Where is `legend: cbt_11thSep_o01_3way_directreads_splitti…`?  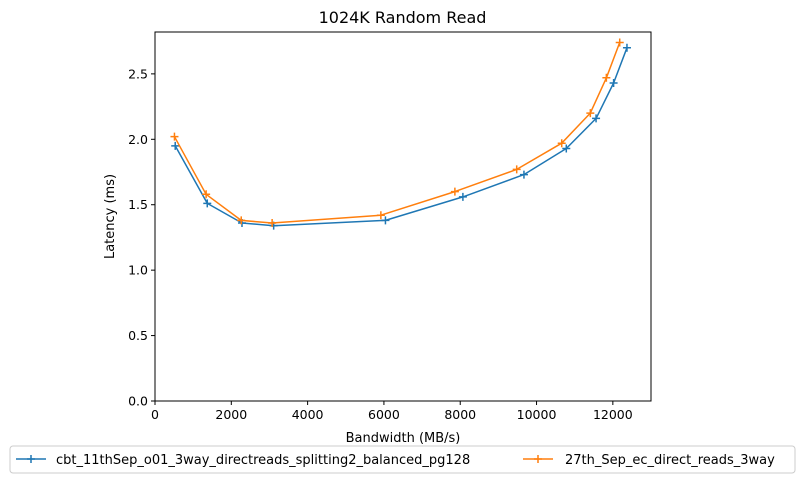 legend: cbt_11thSep_o01_3way_directreads_splitti… is located at coordinates (402, 459).